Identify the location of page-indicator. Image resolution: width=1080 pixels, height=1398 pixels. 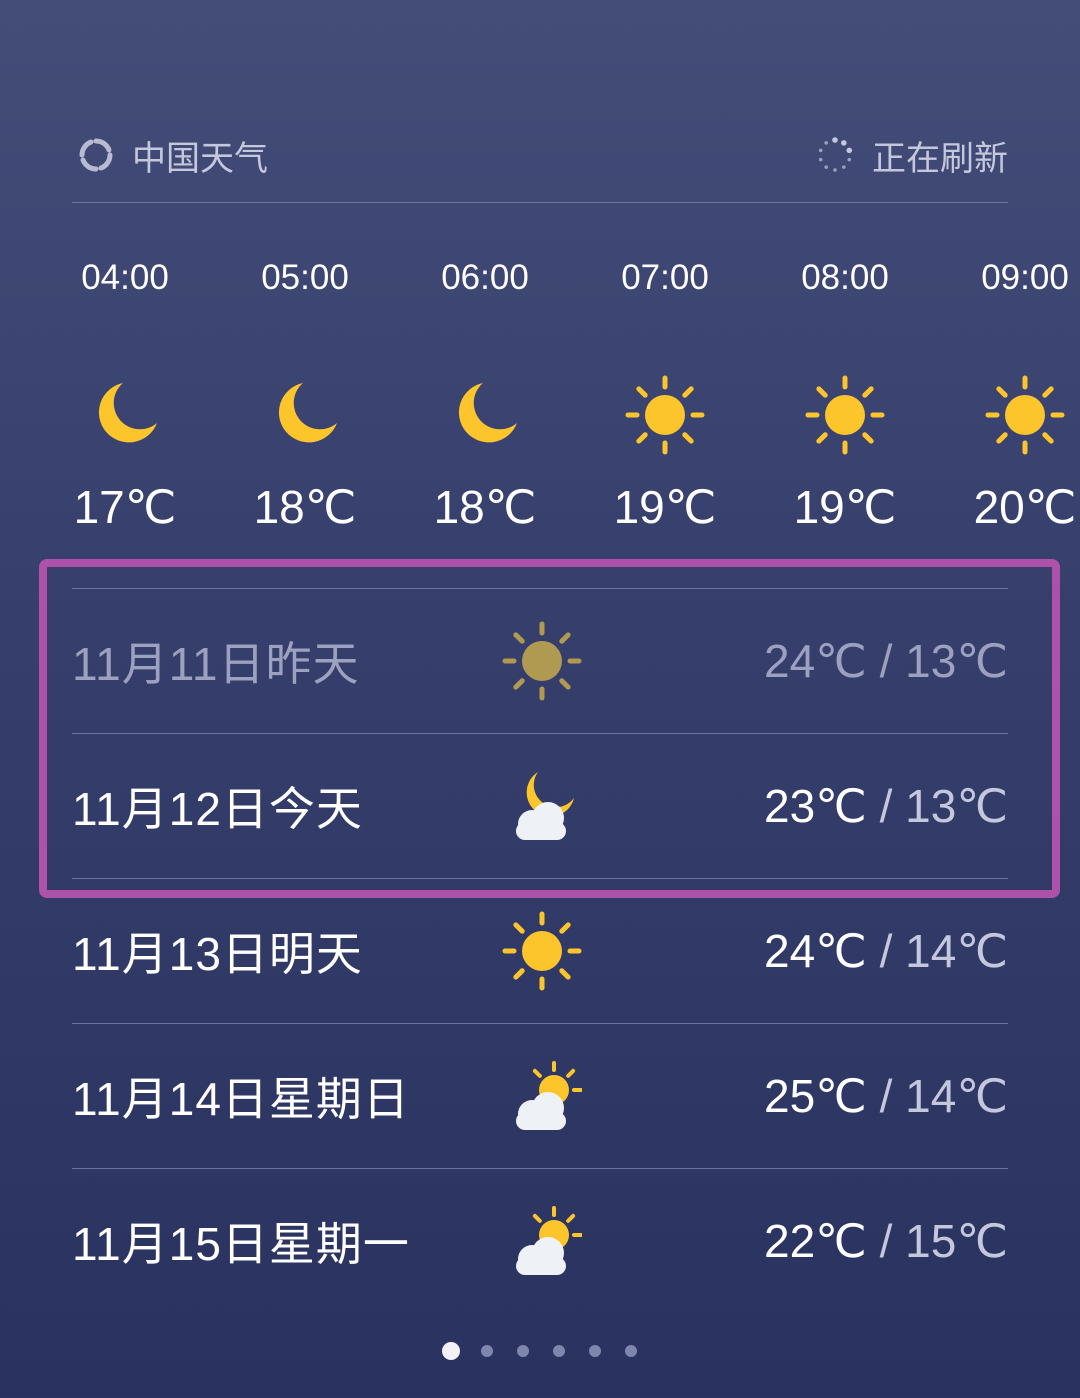
(540, 1351).